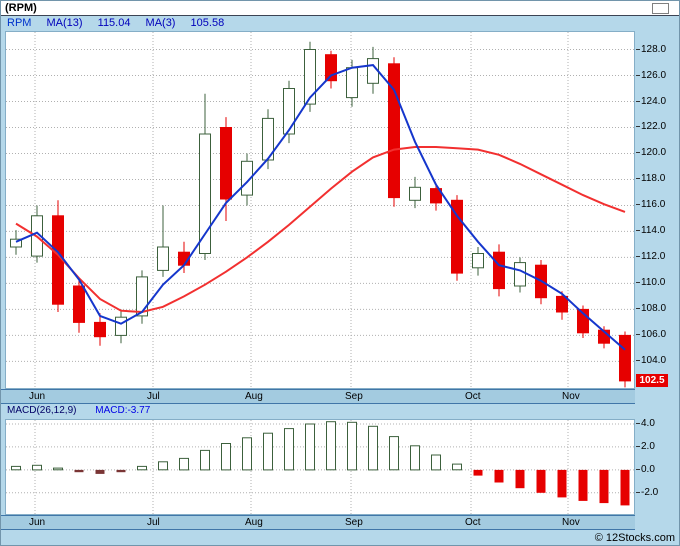  I want to click on price-tick-label: 108.0, so click(651, 309).